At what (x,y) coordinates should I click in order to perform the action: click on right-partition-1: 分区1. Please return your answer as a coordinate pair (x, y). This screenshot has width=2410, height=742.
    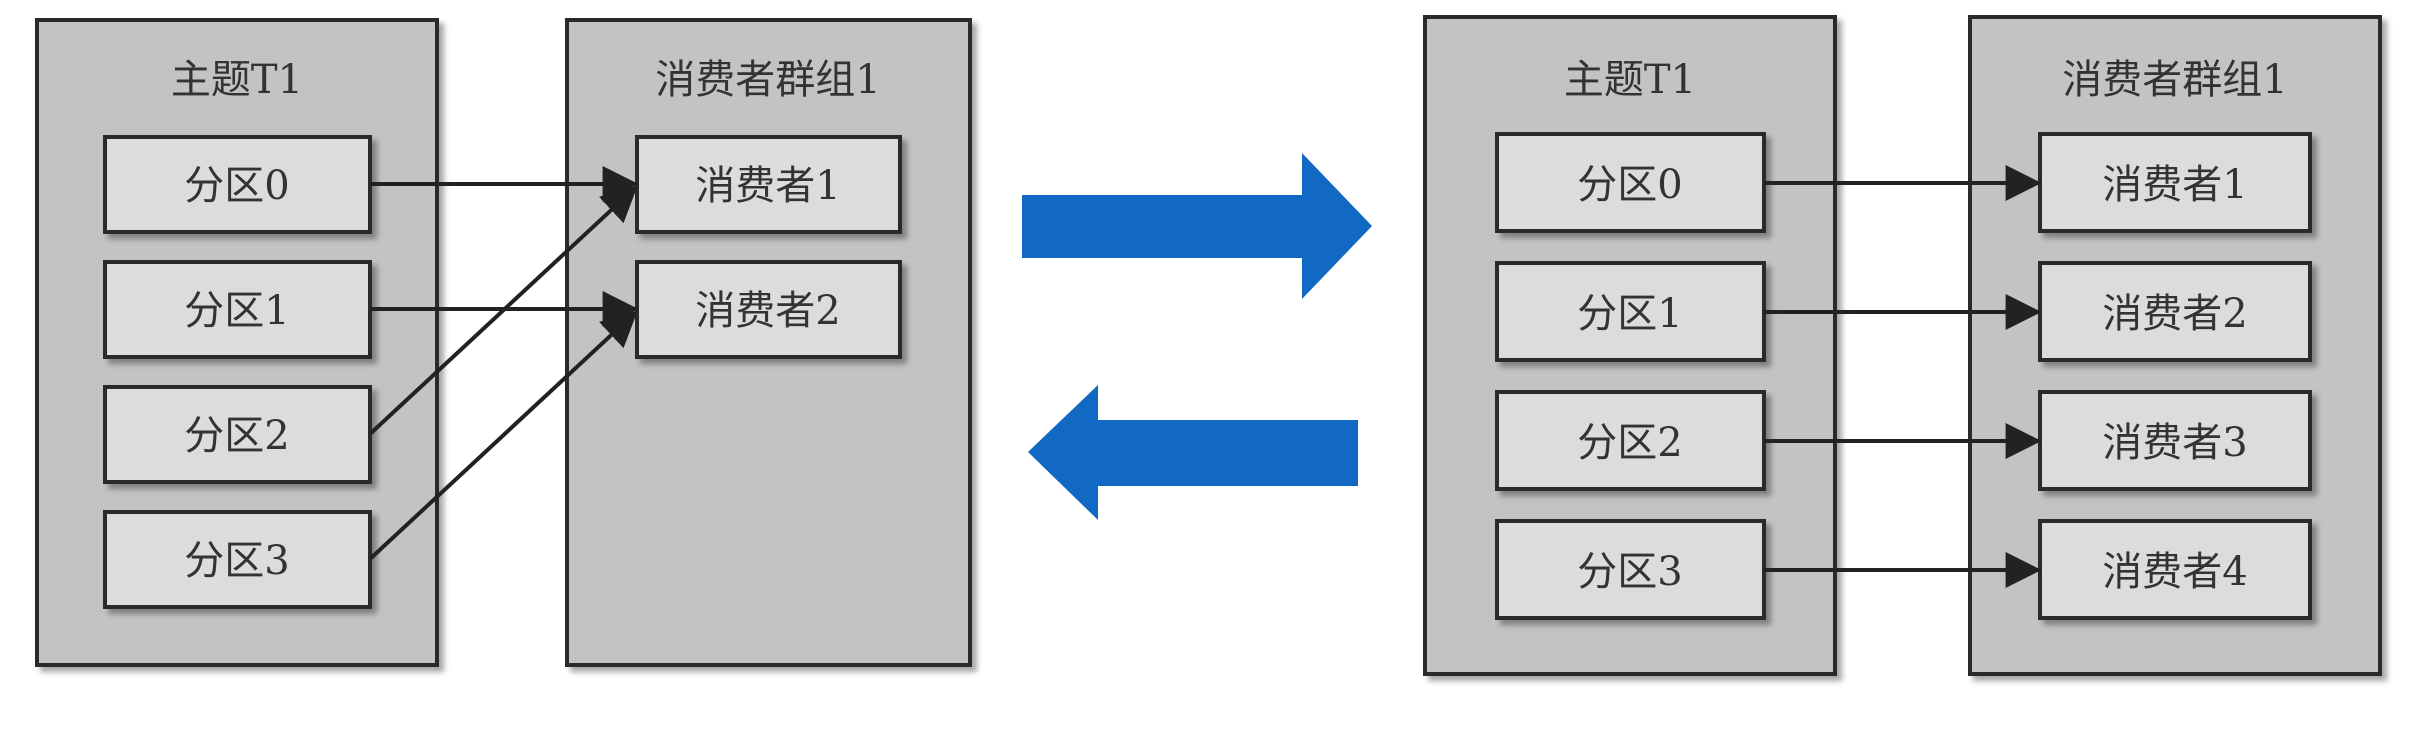
    Looking at the image, I should click on (1630, 311).